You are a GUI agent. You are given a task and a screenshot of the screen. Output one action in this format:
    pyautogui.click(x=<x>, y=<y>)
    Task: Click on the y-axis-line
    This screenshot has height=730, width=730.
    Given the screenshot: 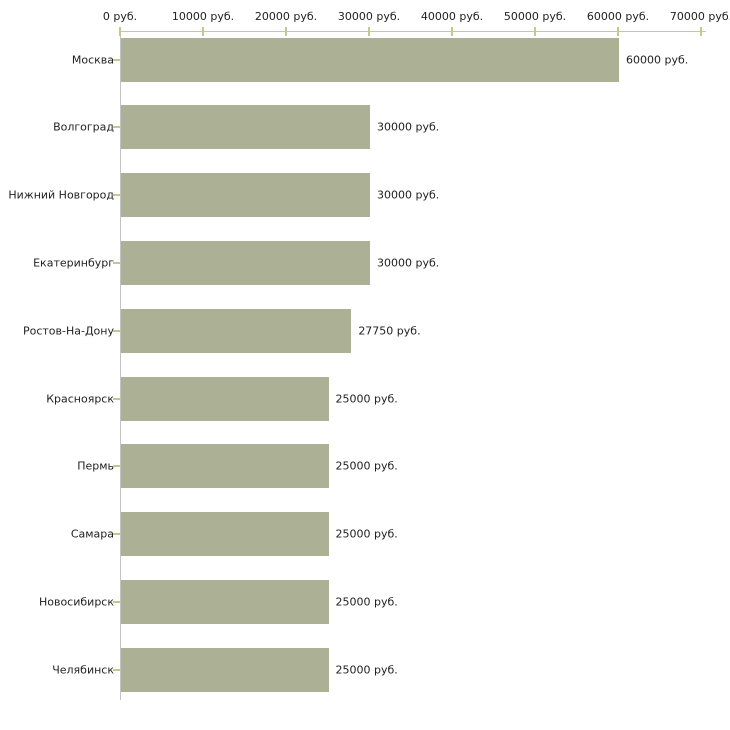 What is the action you would take?
    pyautogui.click(x=120, y=365)
    